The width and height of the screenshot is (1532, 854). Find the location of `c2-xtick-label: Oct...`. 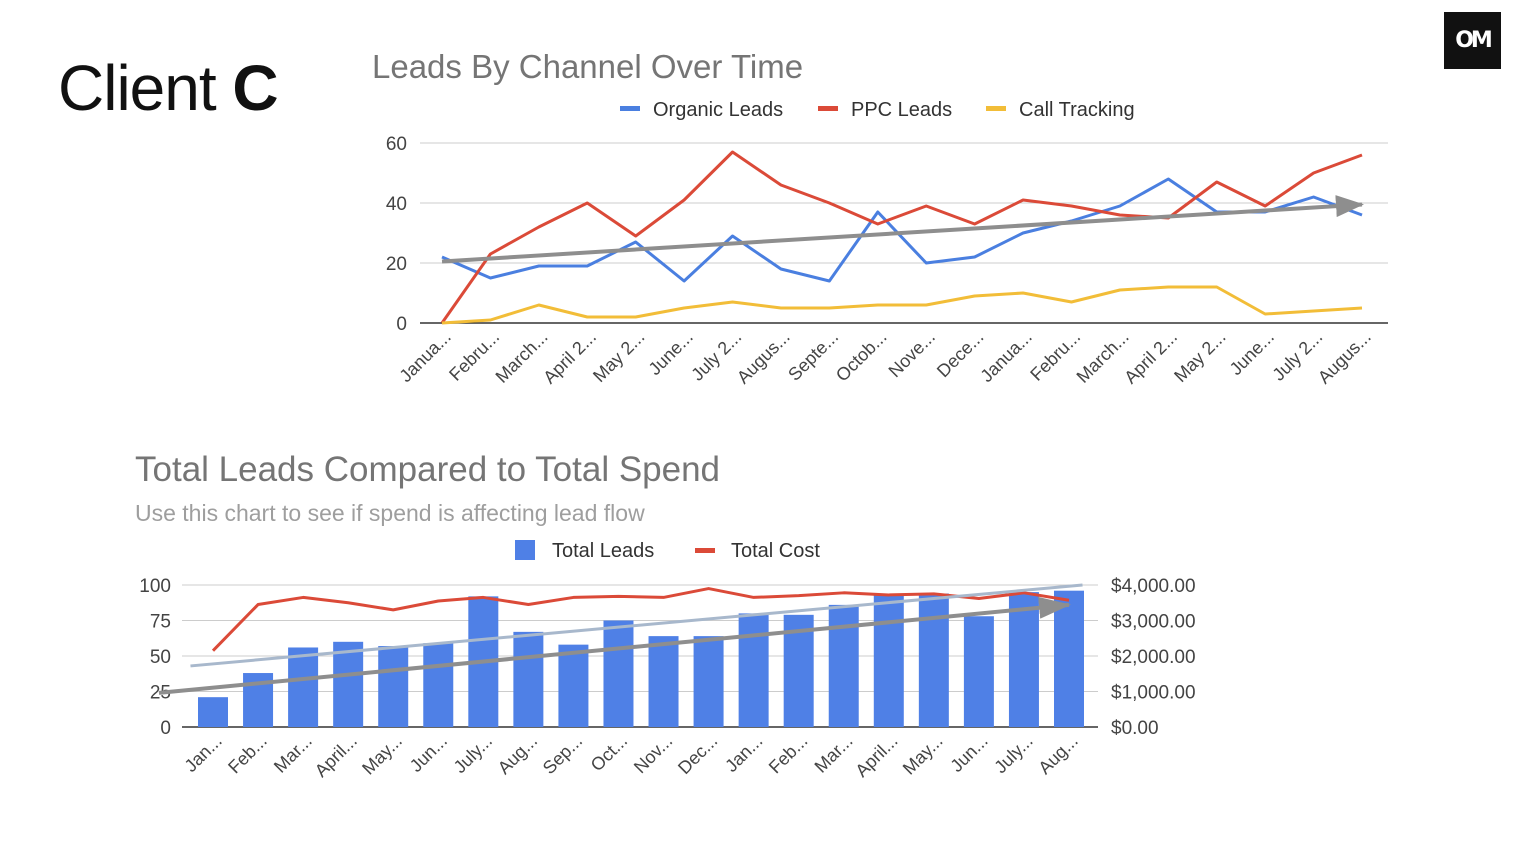

c2-xtick-label: Oct... is located at coordinates (609, 753).